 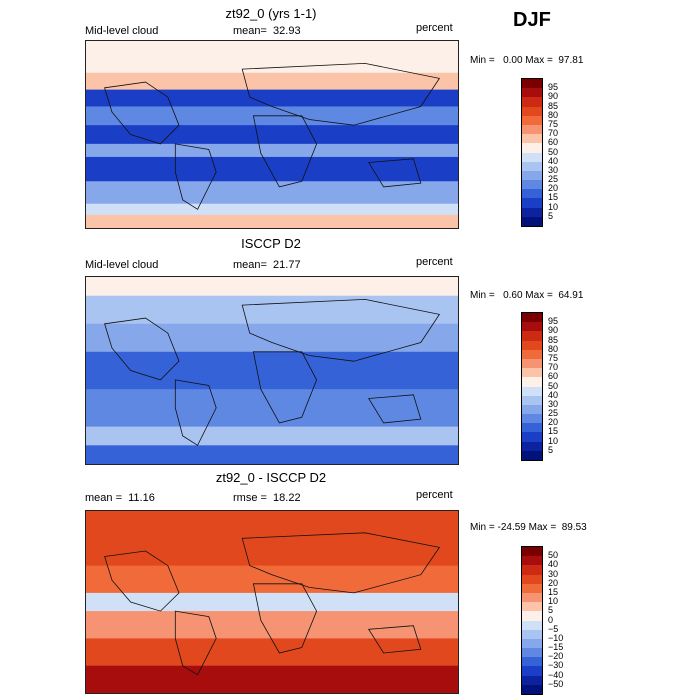 What do you see at coordinates (527, 295) in the screenshot?
I see `panel-2-minmax-label: Min = 0.60 Max = 64.91` at bounding box center [527, 295].